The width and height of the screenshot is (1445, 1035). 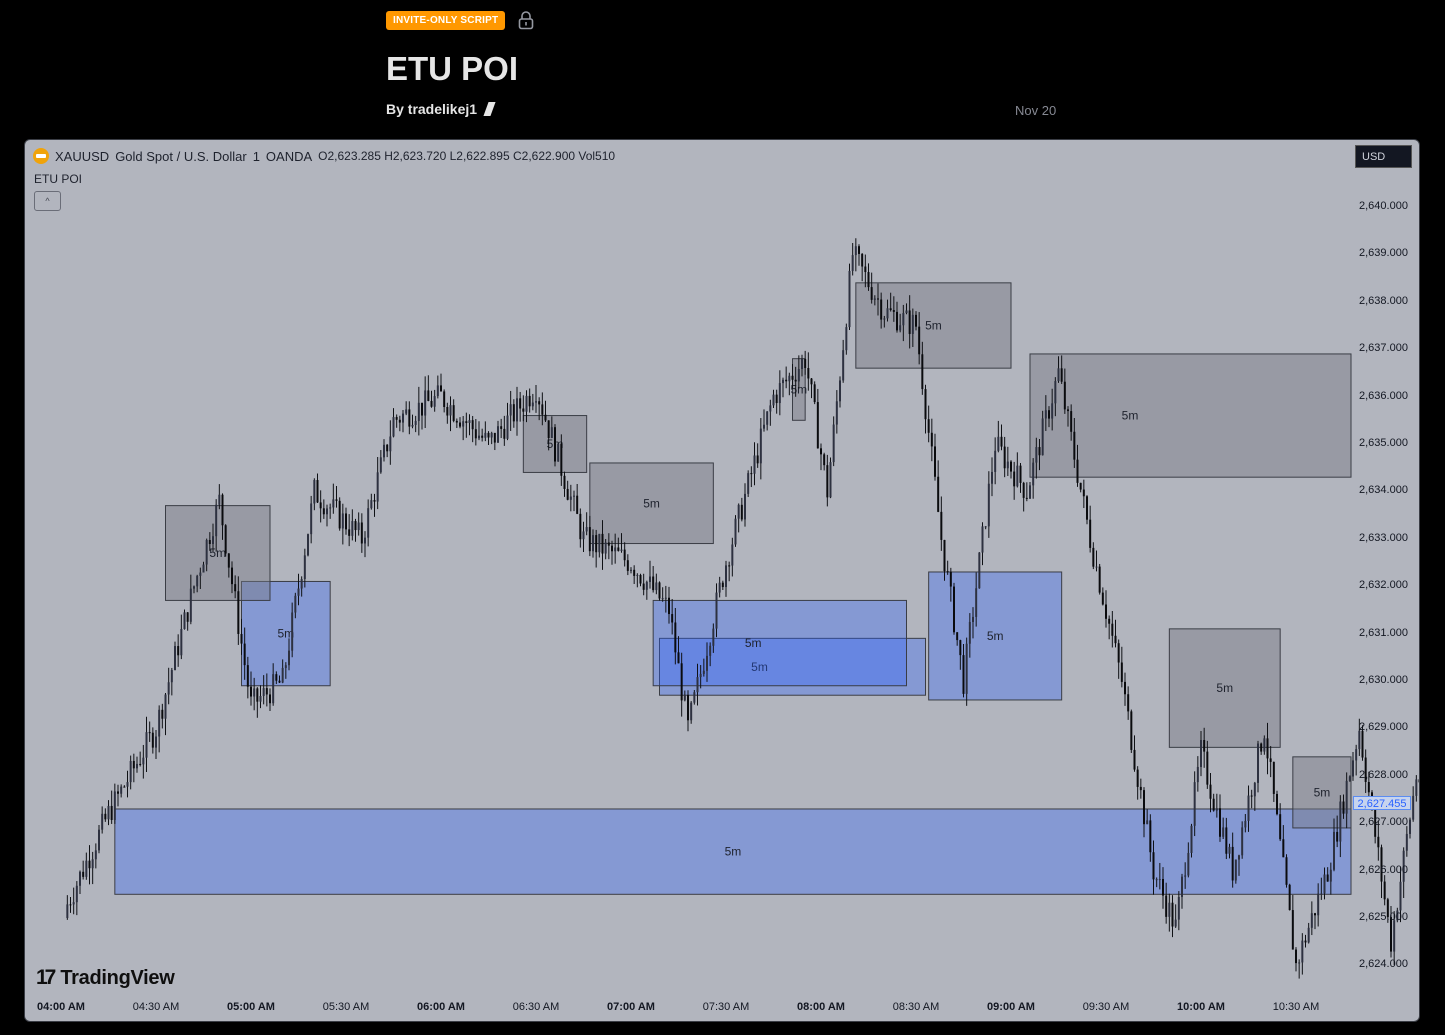 I want to click on price-tick-label: 2,633.000, so click(x=1383, y=537).